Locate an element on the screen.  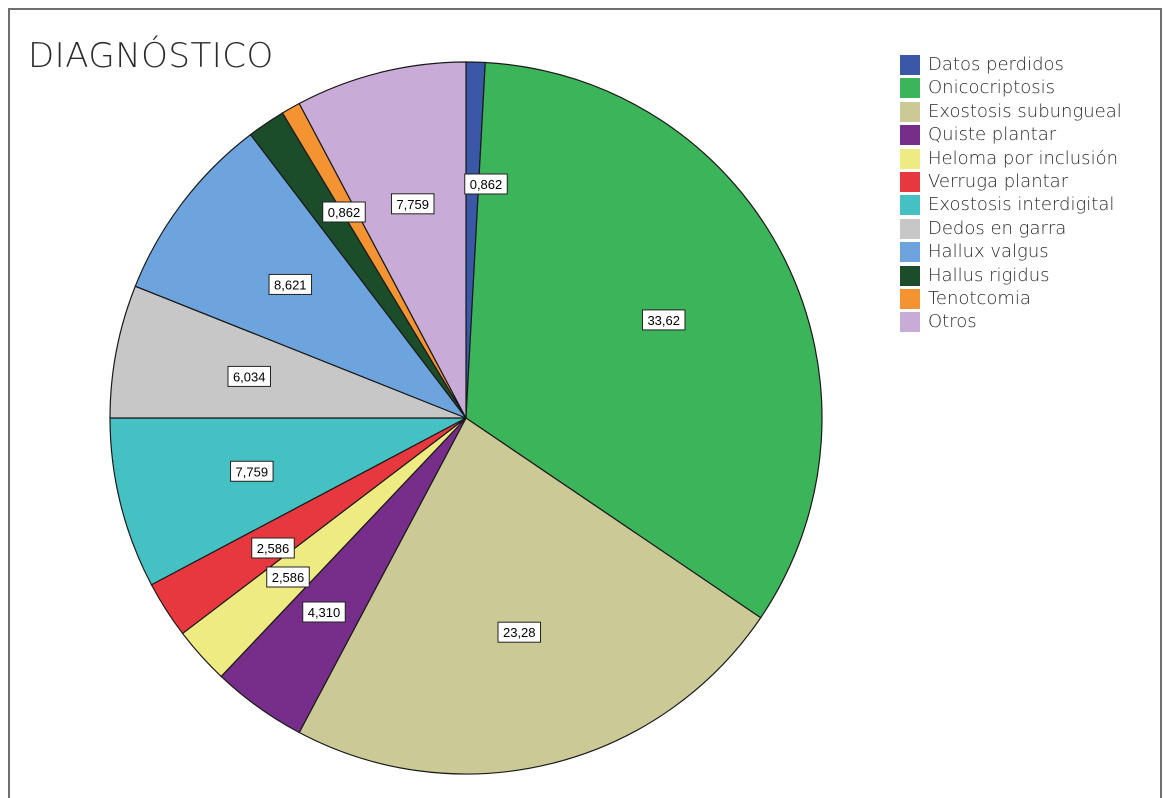
data-label-6: 7,759 is located at coordinates (252, 471).